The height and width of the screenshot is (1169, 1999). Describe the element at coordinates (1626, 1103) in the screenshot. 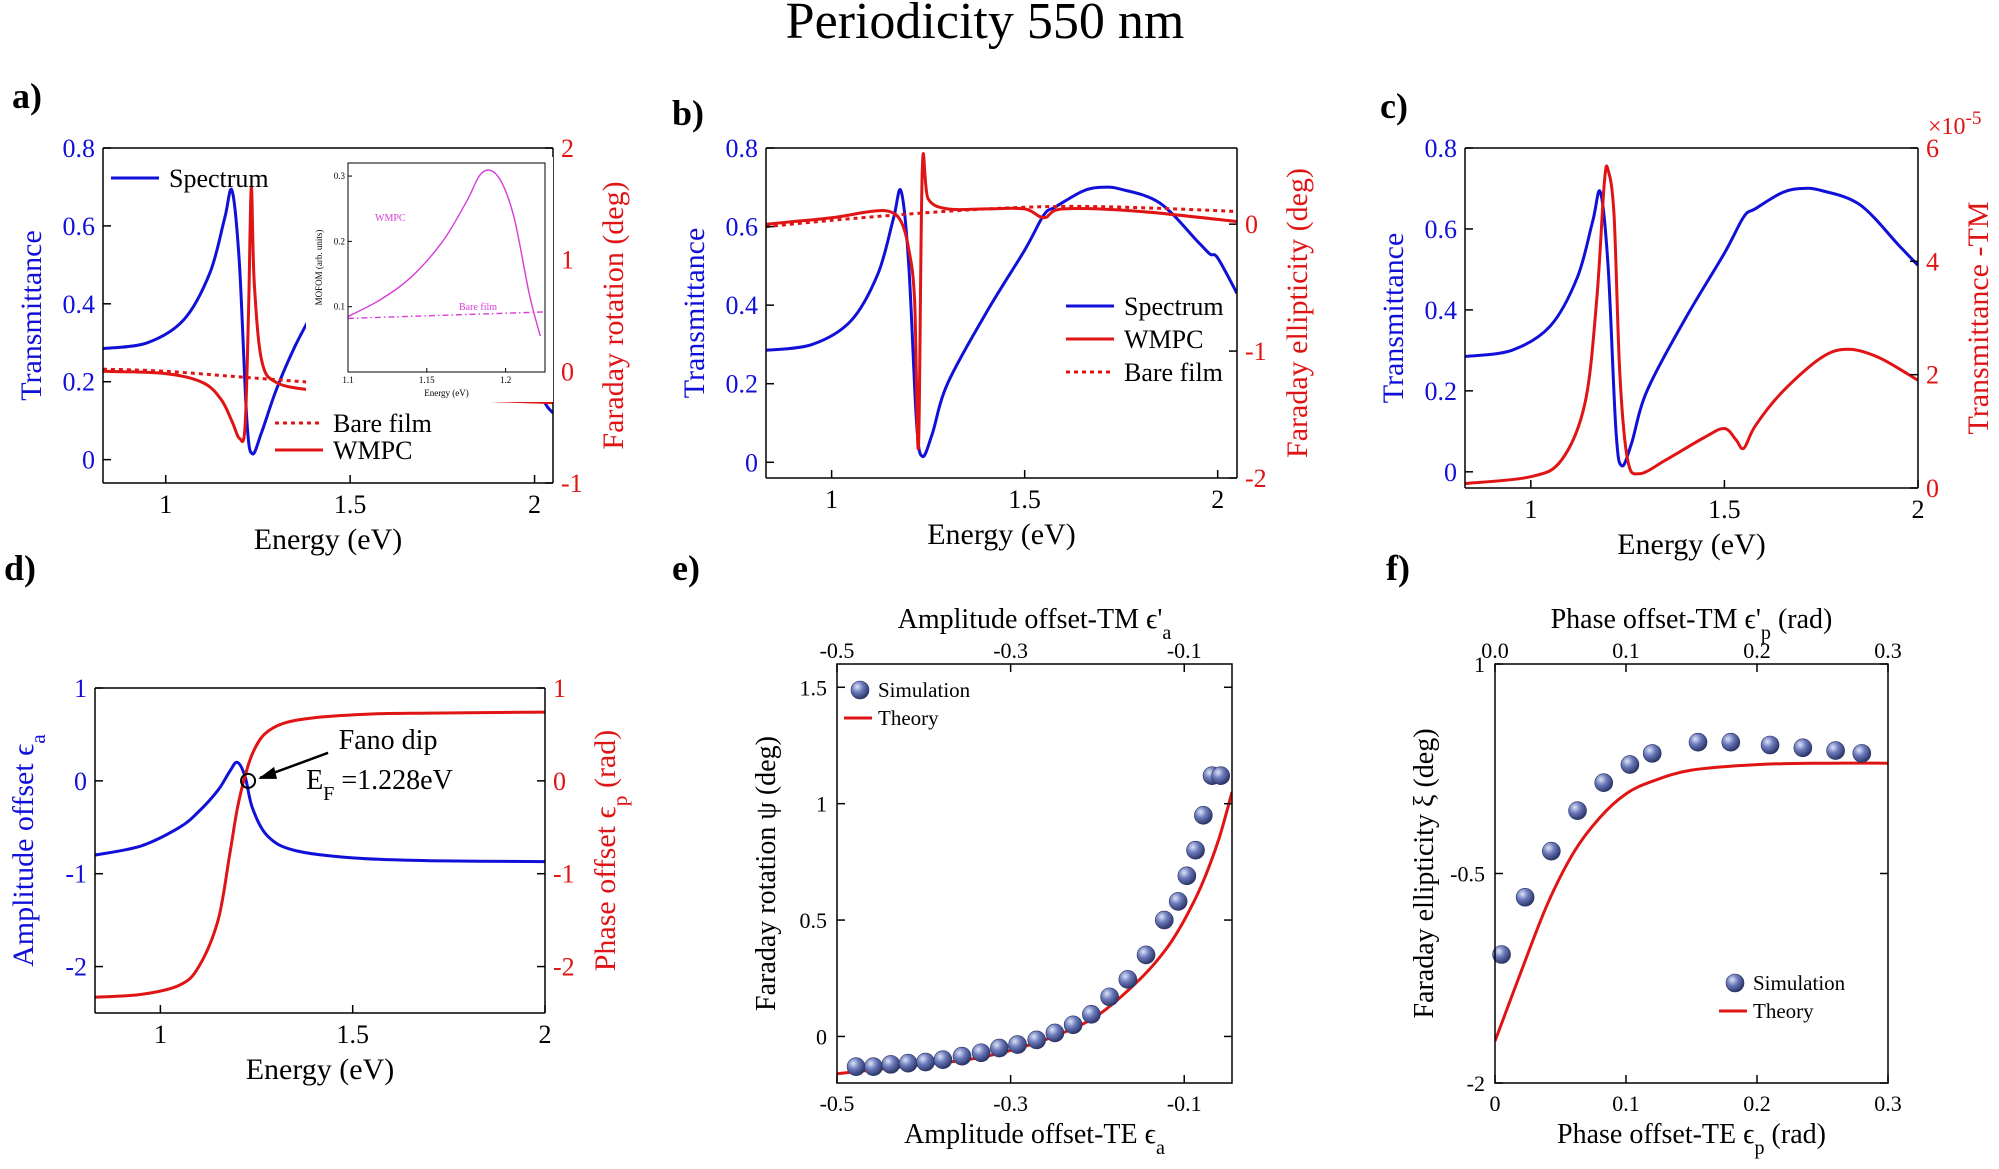

I see `x-tick-label: 0.1` at that location.